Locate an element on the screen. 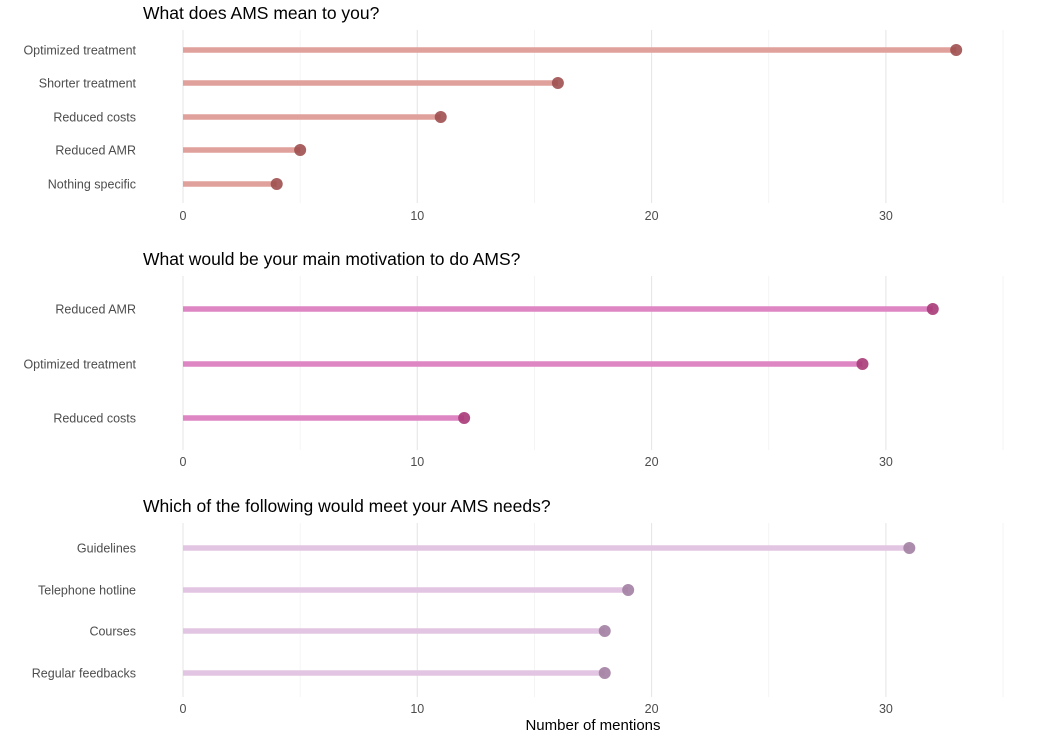  x-axis-label: Number of mentions is located at coordinates (592, 725).